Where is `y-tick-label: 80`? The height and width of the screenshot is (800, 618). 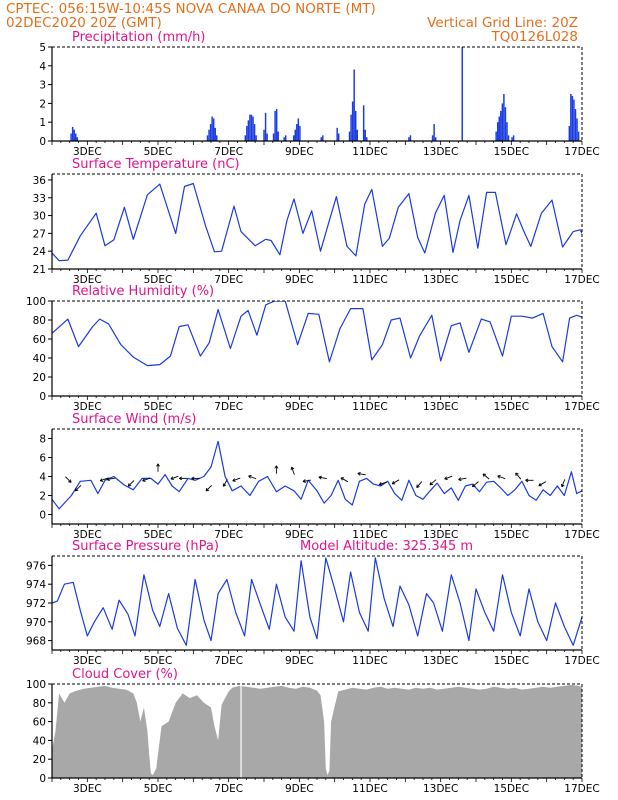 y-tick-label: 80 is located at coordinates (39, 704).